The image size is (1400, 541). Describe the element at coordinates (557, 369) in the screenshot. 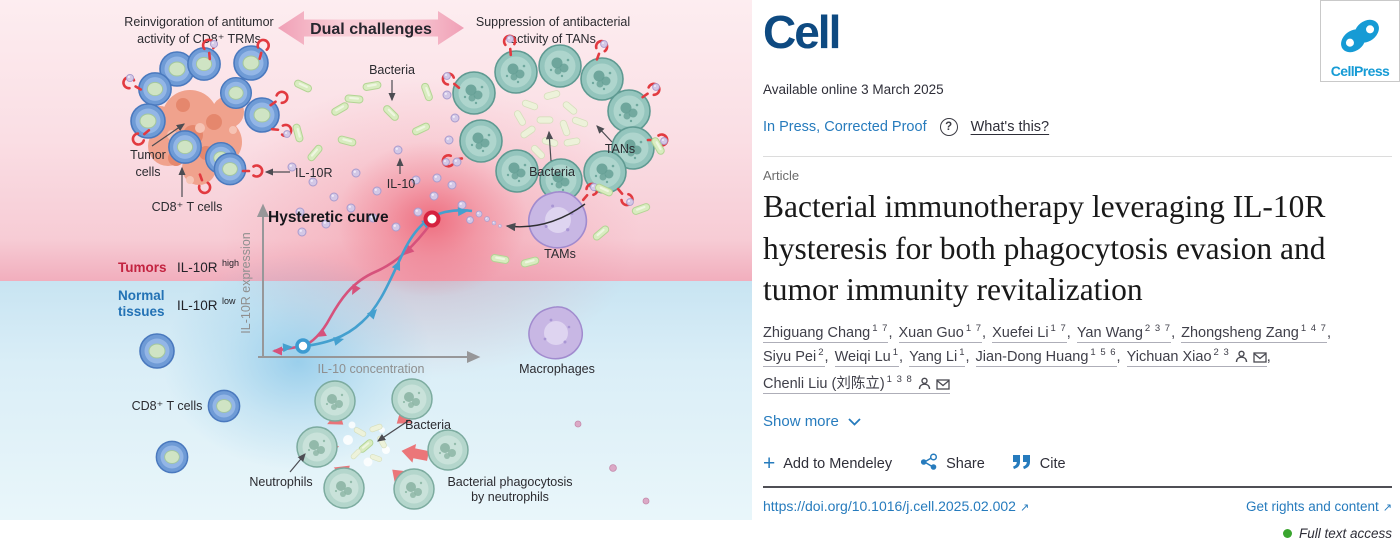

I see `macrophages-label: Macrophages` at that location.